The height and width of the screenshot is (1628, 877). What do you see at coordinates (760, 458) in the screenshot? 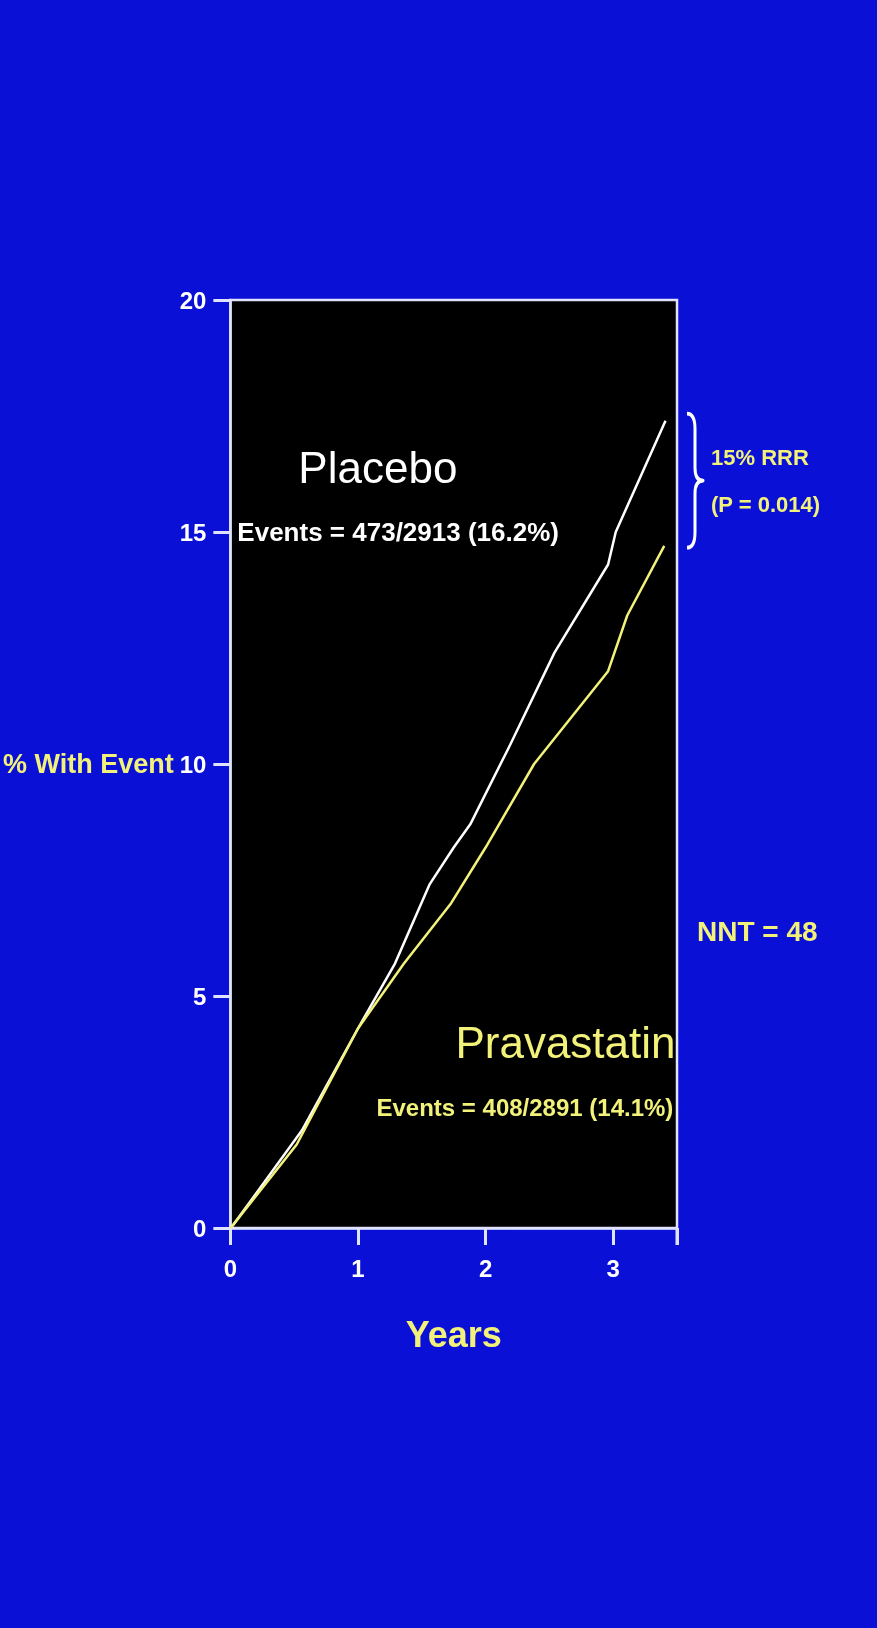
I see `text: 15% RRR` at bounding box center [760, 458].